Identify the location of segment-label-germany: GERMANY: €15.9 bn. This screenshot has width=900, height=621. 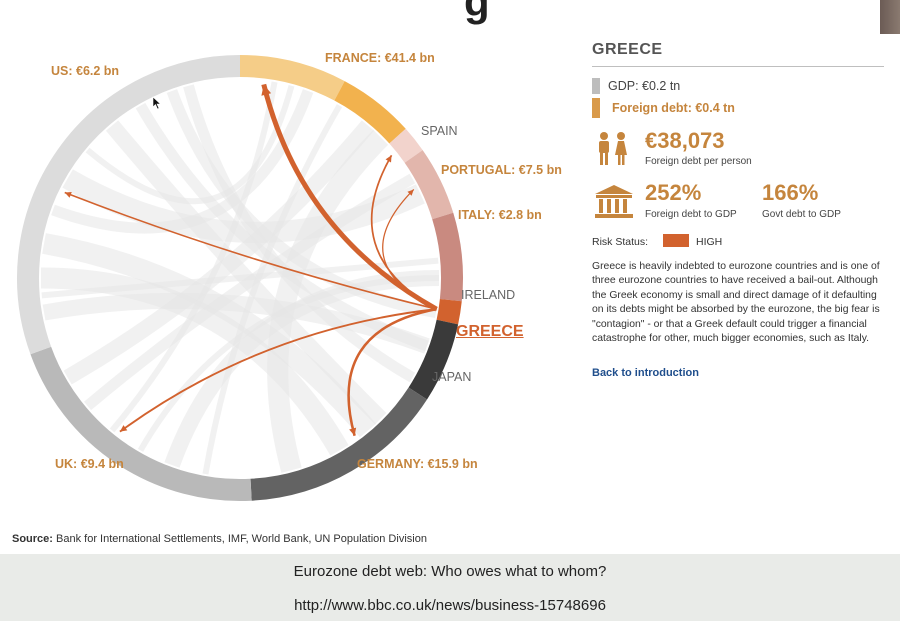
(417, 464).